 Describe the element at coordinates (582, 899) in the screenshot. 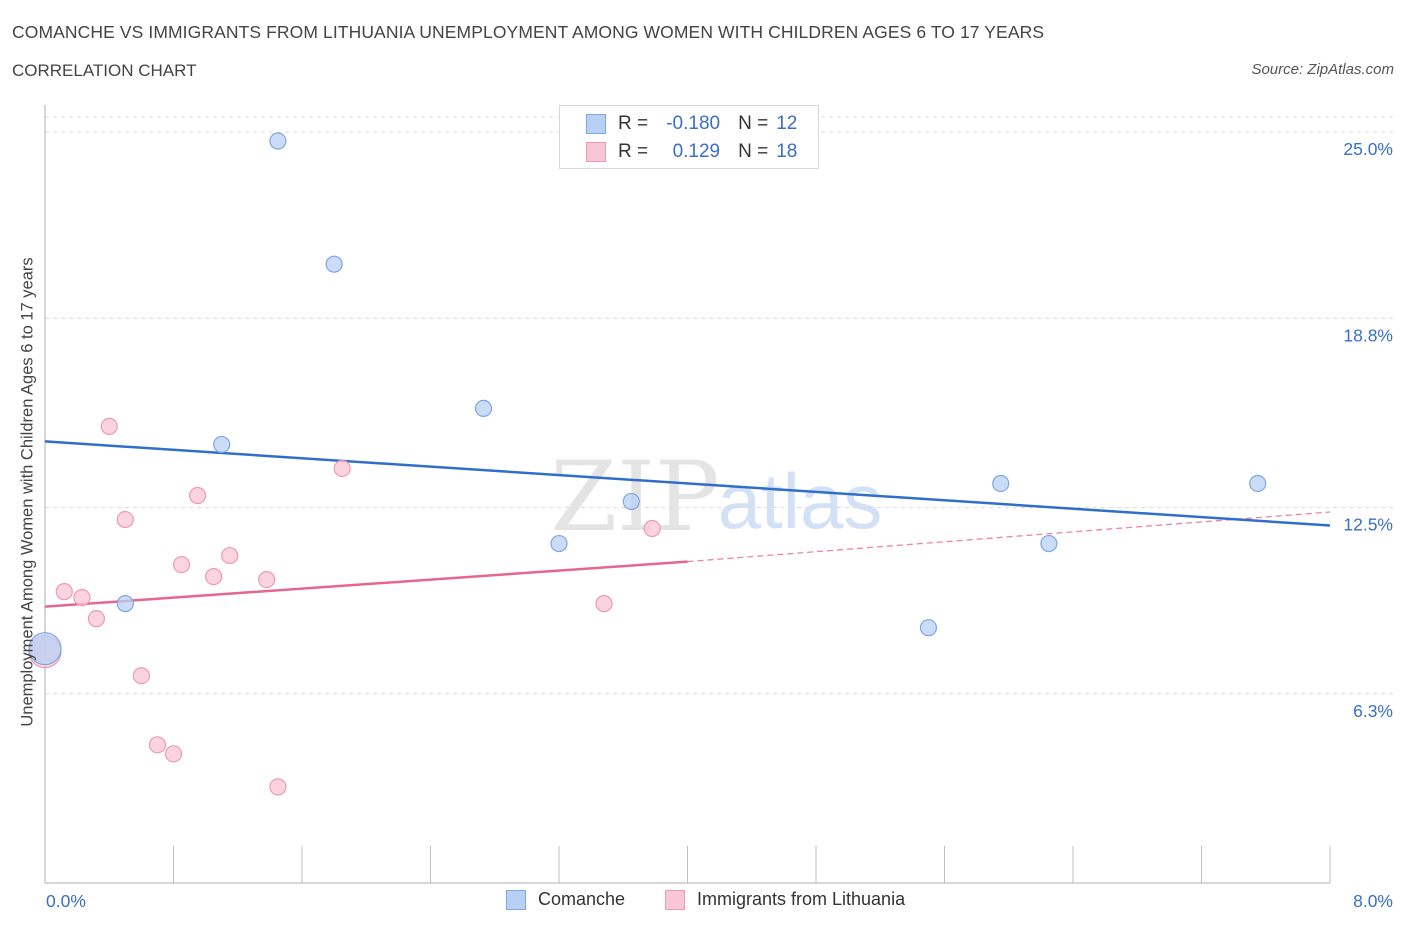

I see `comanche-legend-label: Comanche` at that location.